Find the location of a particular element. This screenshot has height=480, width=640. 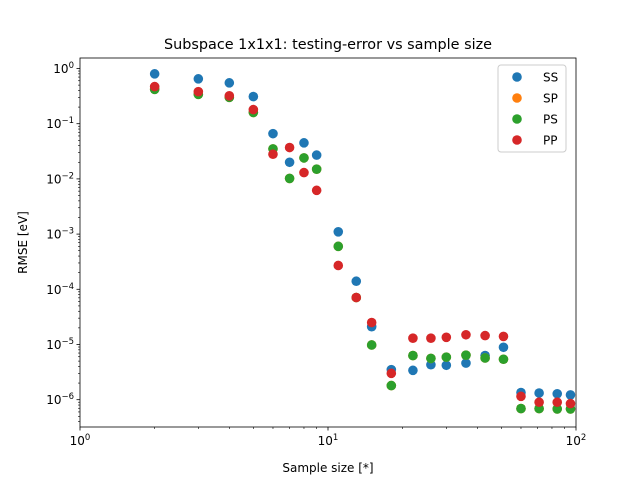

legend: SS SP PS PP is located at coordinates (532, 108).